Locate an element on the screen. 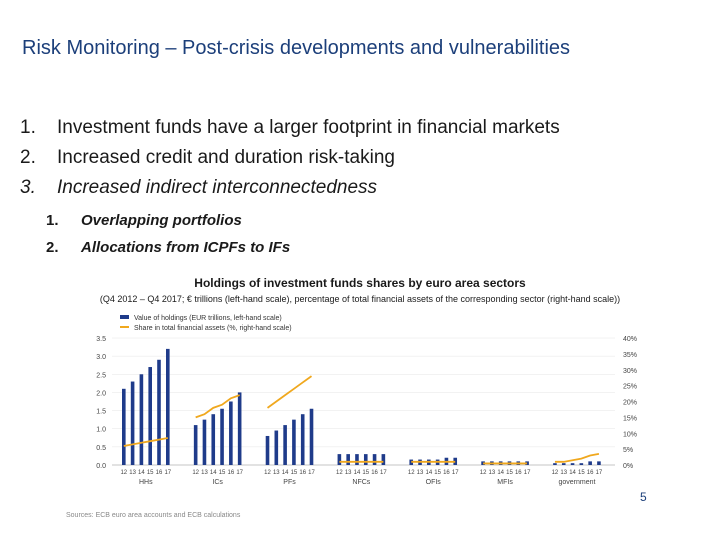  sub-point-text: Allocations from ICPFs to IFs is located at coordinates (186, 247).